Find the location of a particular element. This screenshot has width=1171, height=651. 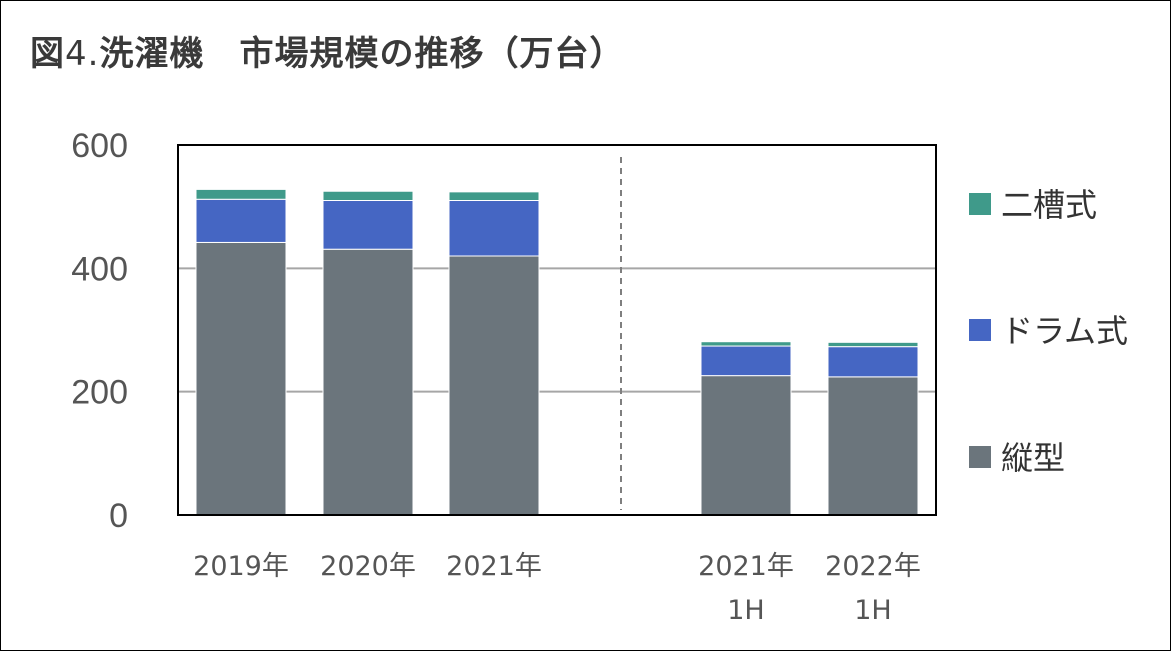

legend-label: ドラム式 is located at coordinates (1064, 331).